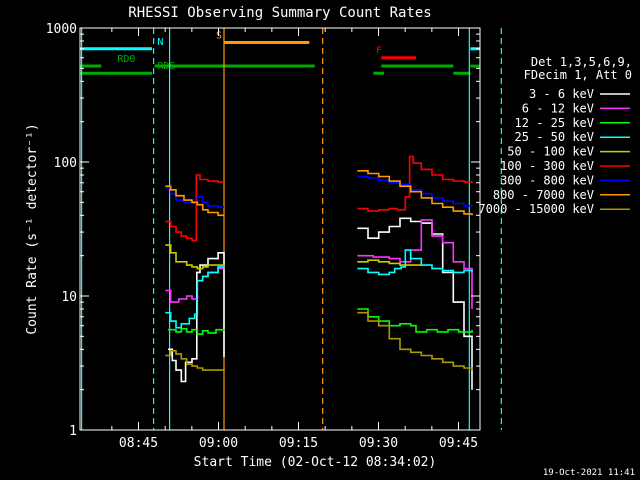  Describe the element at coordinates (138, 443) in the screenshot. I see `x-tick-label-08-45: 08:45` at that location.